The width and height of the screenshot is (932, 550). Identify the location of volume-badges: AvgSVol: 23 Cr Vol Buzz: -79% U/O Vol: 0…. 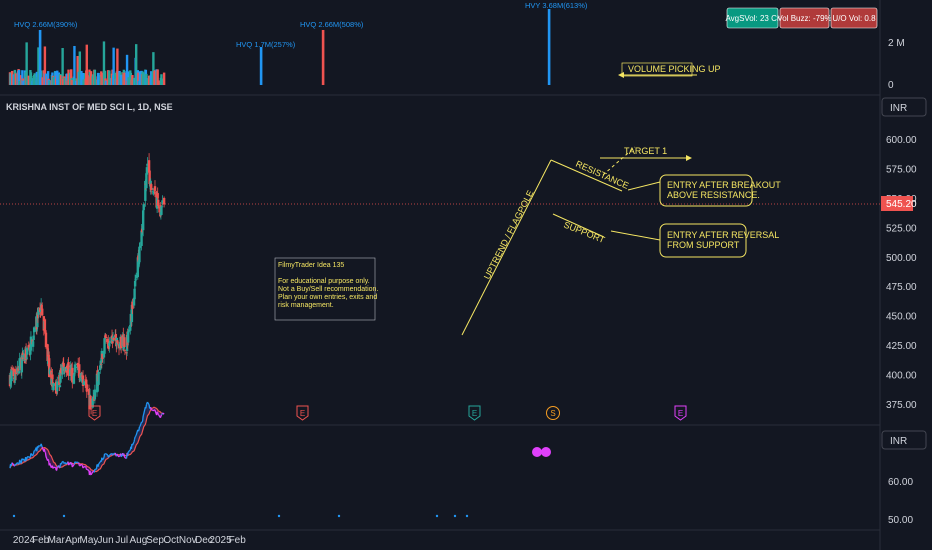
(801, 18).